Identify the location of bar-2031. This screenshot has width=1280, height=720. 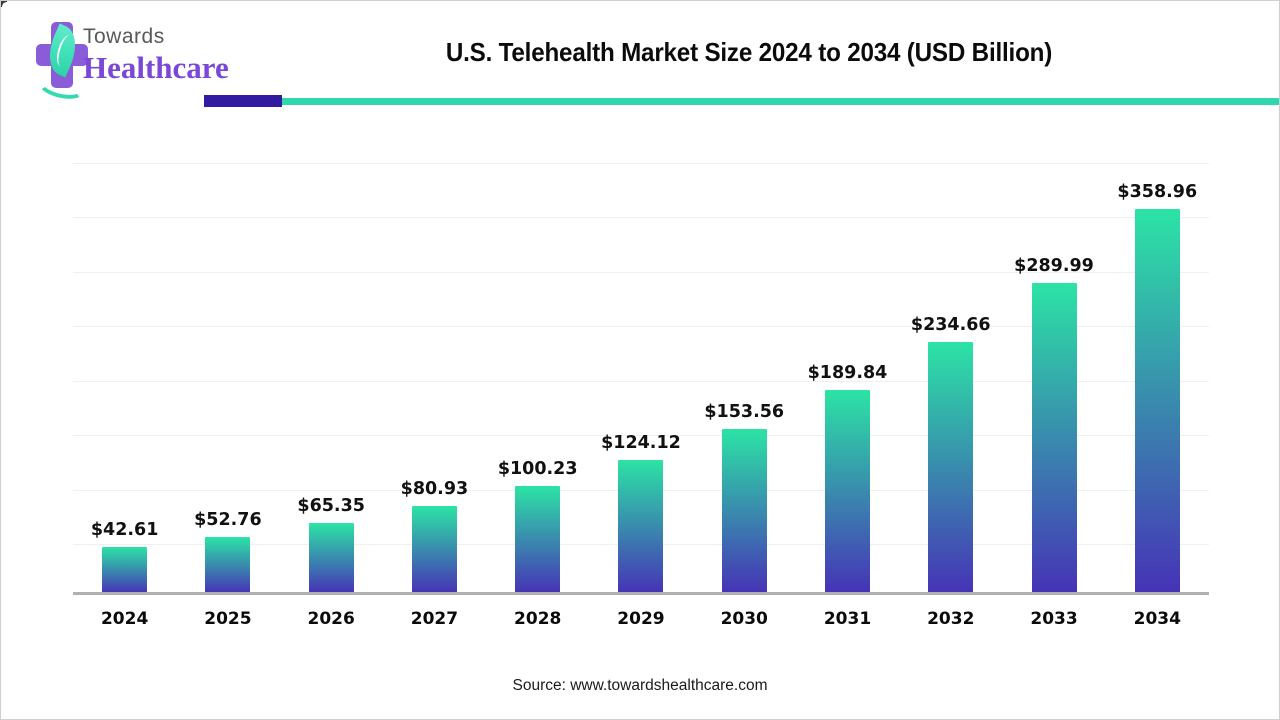
(847, 491).